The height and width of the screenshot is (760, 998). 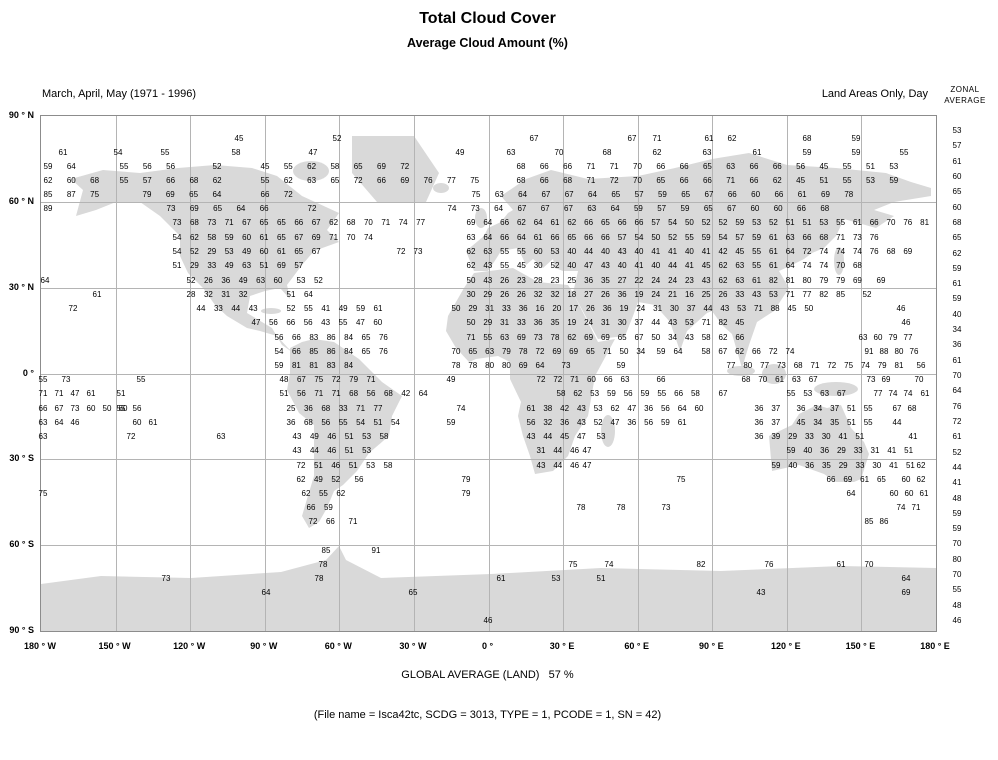 What do you see at coordinates (194, 251) in the screenshot?
I see `grid-value: 52` at bounding box center [194, 251].